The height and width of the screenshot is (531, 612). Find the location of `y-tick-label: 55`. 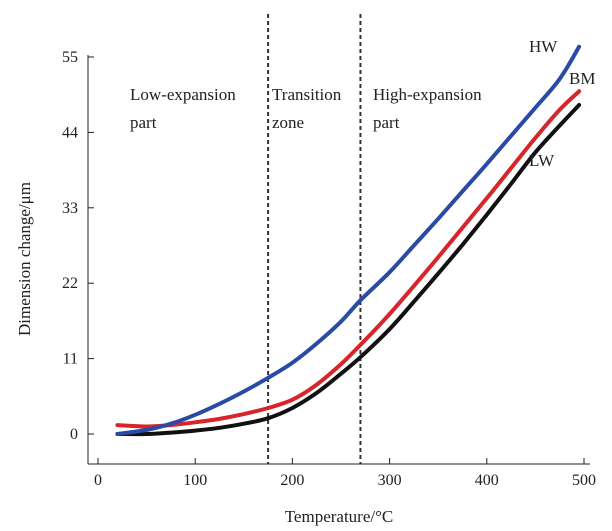

y-tick-label: 55 is located at coordinates (70, 57).